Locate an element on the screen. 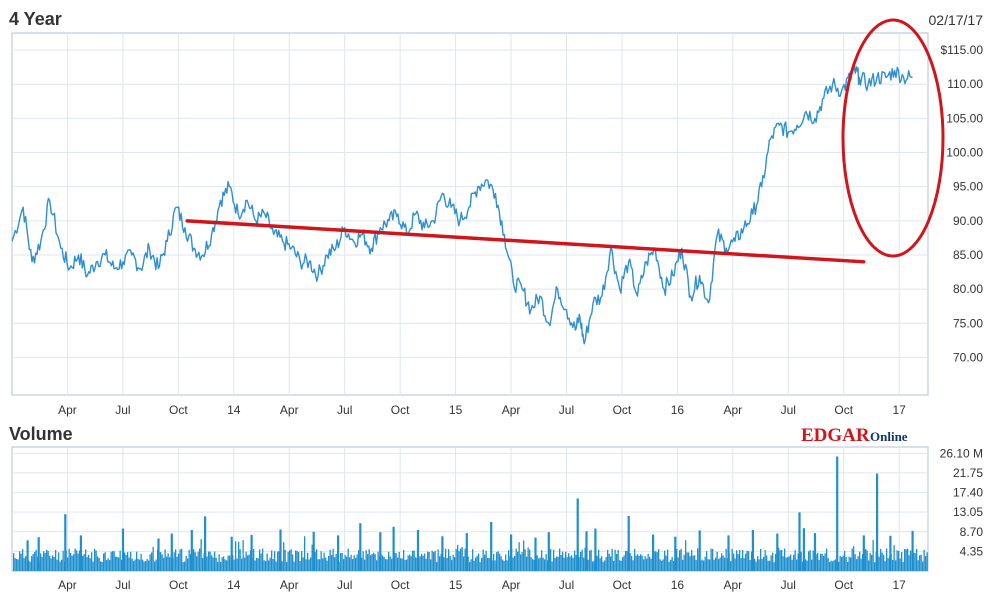 Image resolution: width=1000 pixels, height=595 pixels. price-y-tick-label: 110.00 is located at coordinates (965, 84).